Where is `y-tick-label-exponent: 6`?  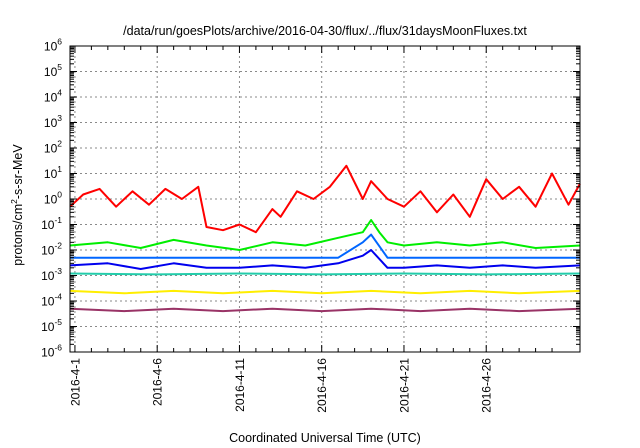 y-tick-label-exponent: 6 is located at coordinates (59, 42).